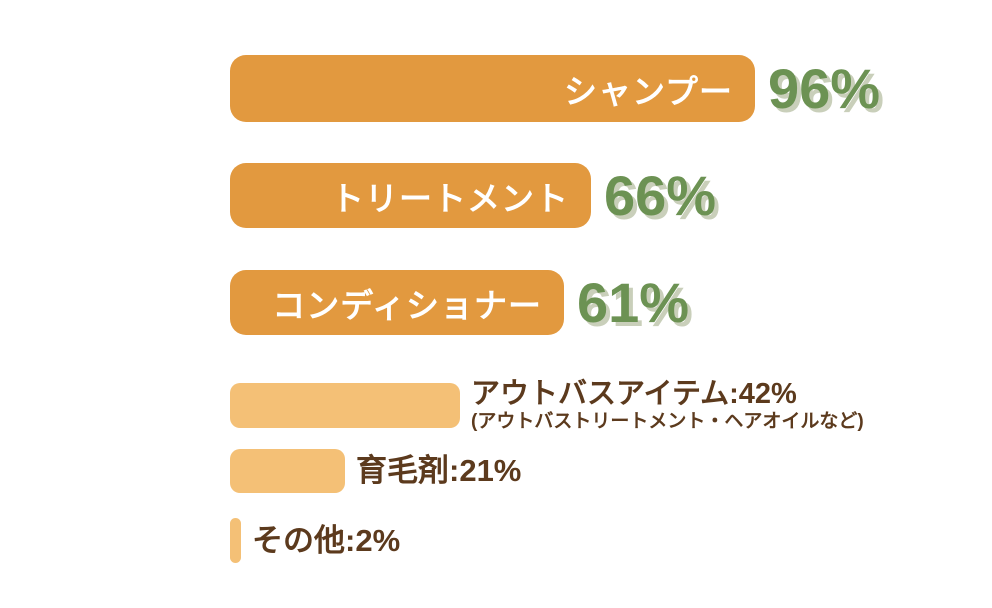 This screenshot has height=608, width=992. I want to click on bar-row: その他:2%, so click(315, 540).